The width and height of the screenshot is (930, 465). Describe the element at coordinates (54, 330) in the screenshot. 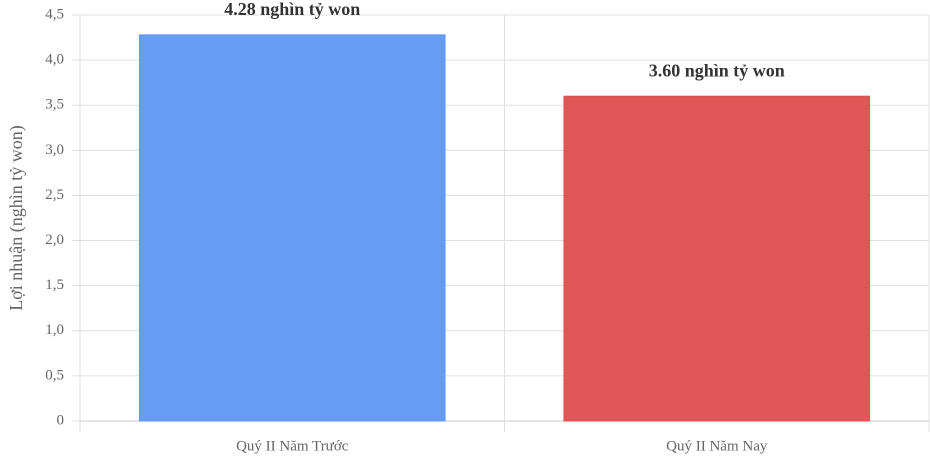

I see `y-tick-label: 1,0` at that location.